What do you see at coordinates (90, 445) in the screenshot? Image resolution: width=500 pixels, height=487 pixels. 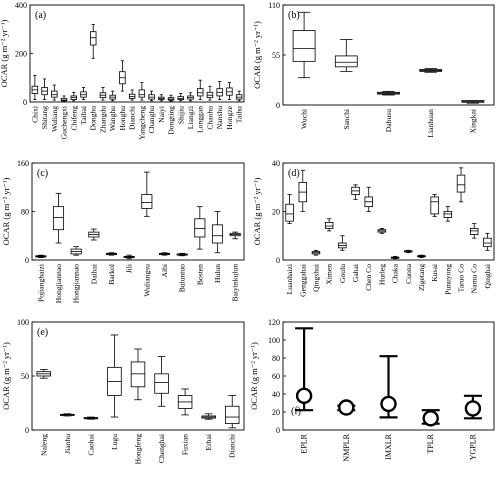 I see `category-label: Caohai` at bounding box center [90, 445].